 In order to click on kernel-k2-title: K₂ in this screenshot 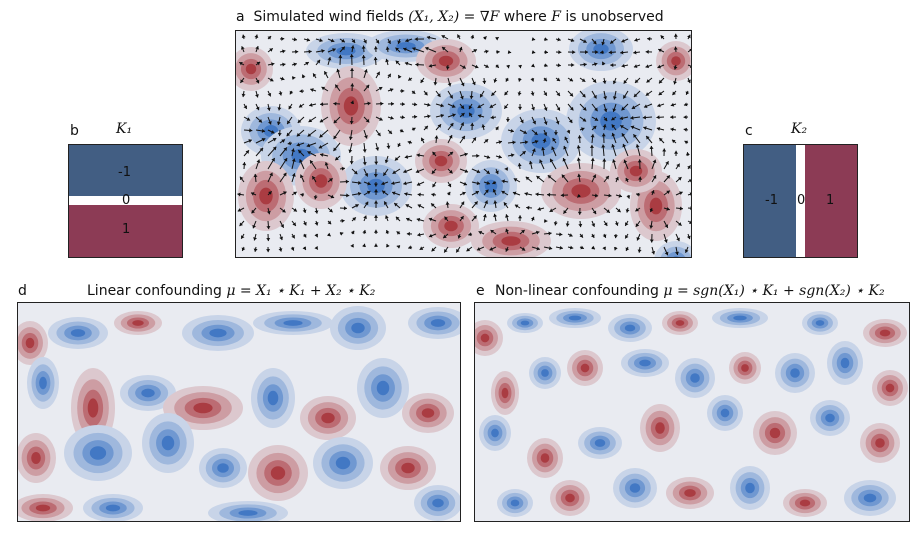, I will do `click(799, 129)`.